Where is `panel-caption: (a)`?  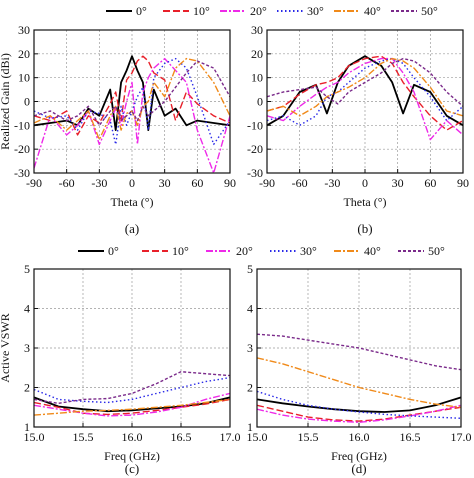
panel-caption: (a) is located at coordinates (132, 228).